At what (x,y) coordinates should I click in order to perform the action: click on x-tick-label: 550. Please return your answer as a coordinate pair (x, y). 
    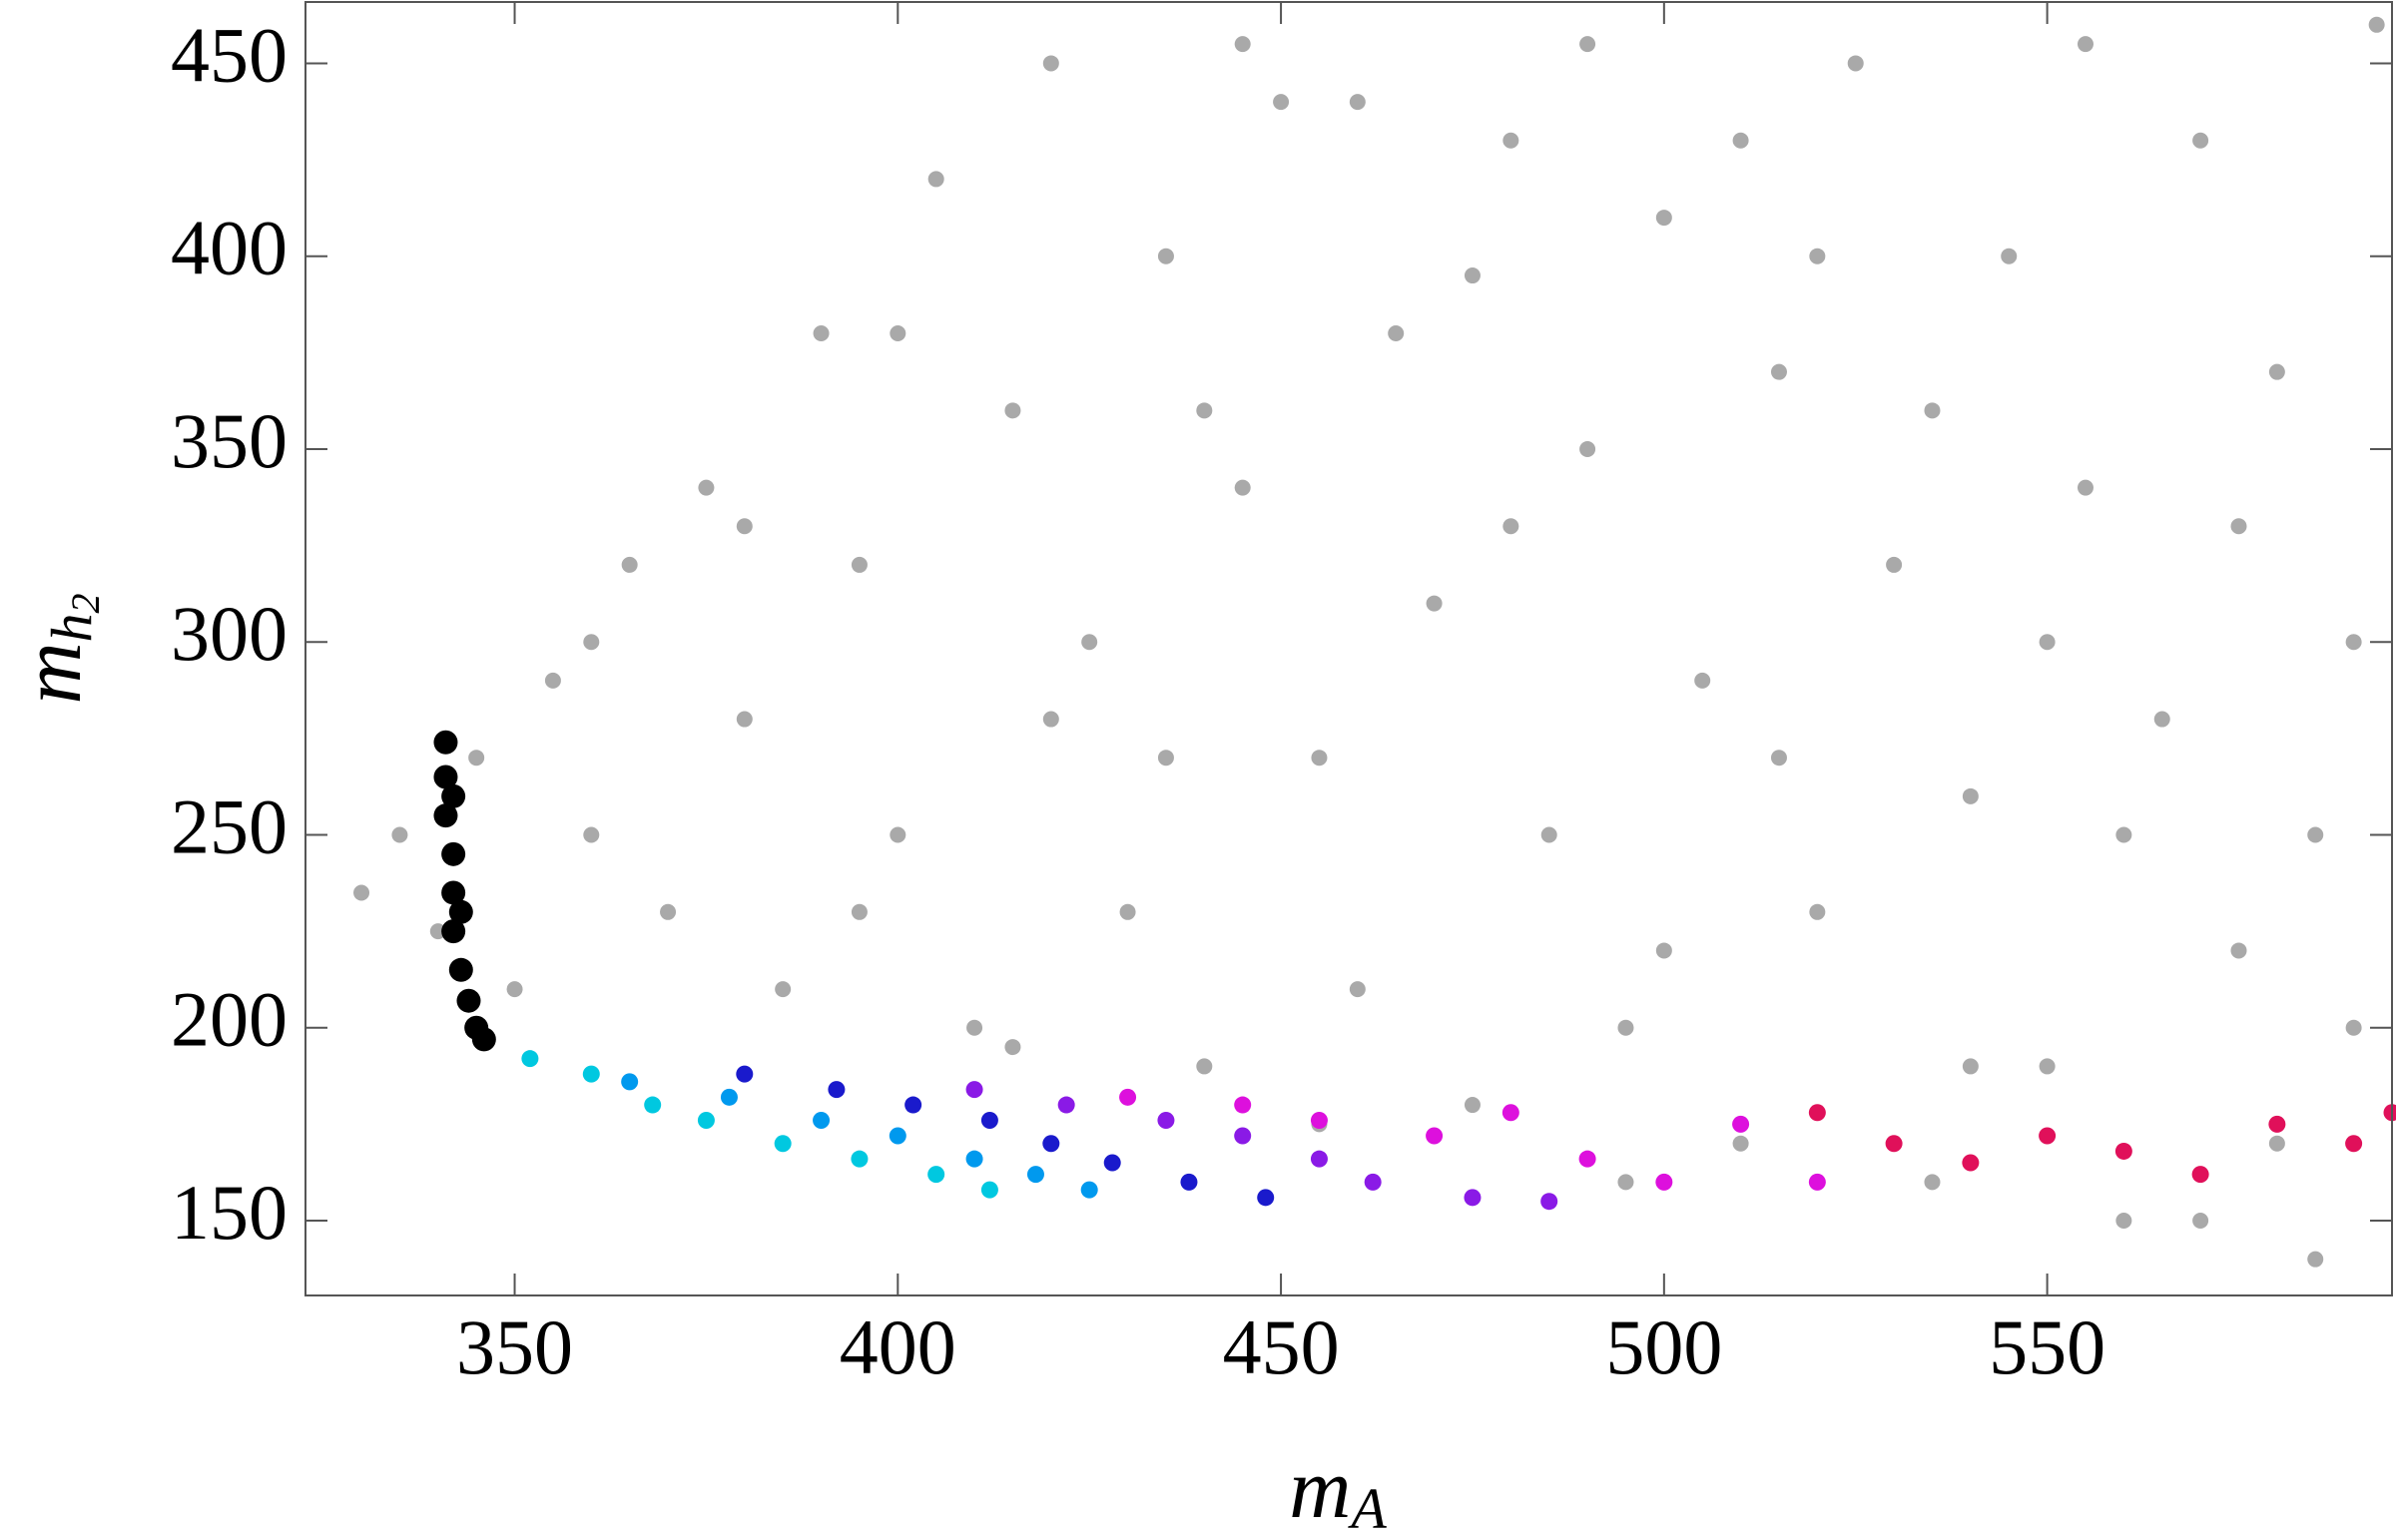
    Looking at the image, I should click on (2047, 1346).